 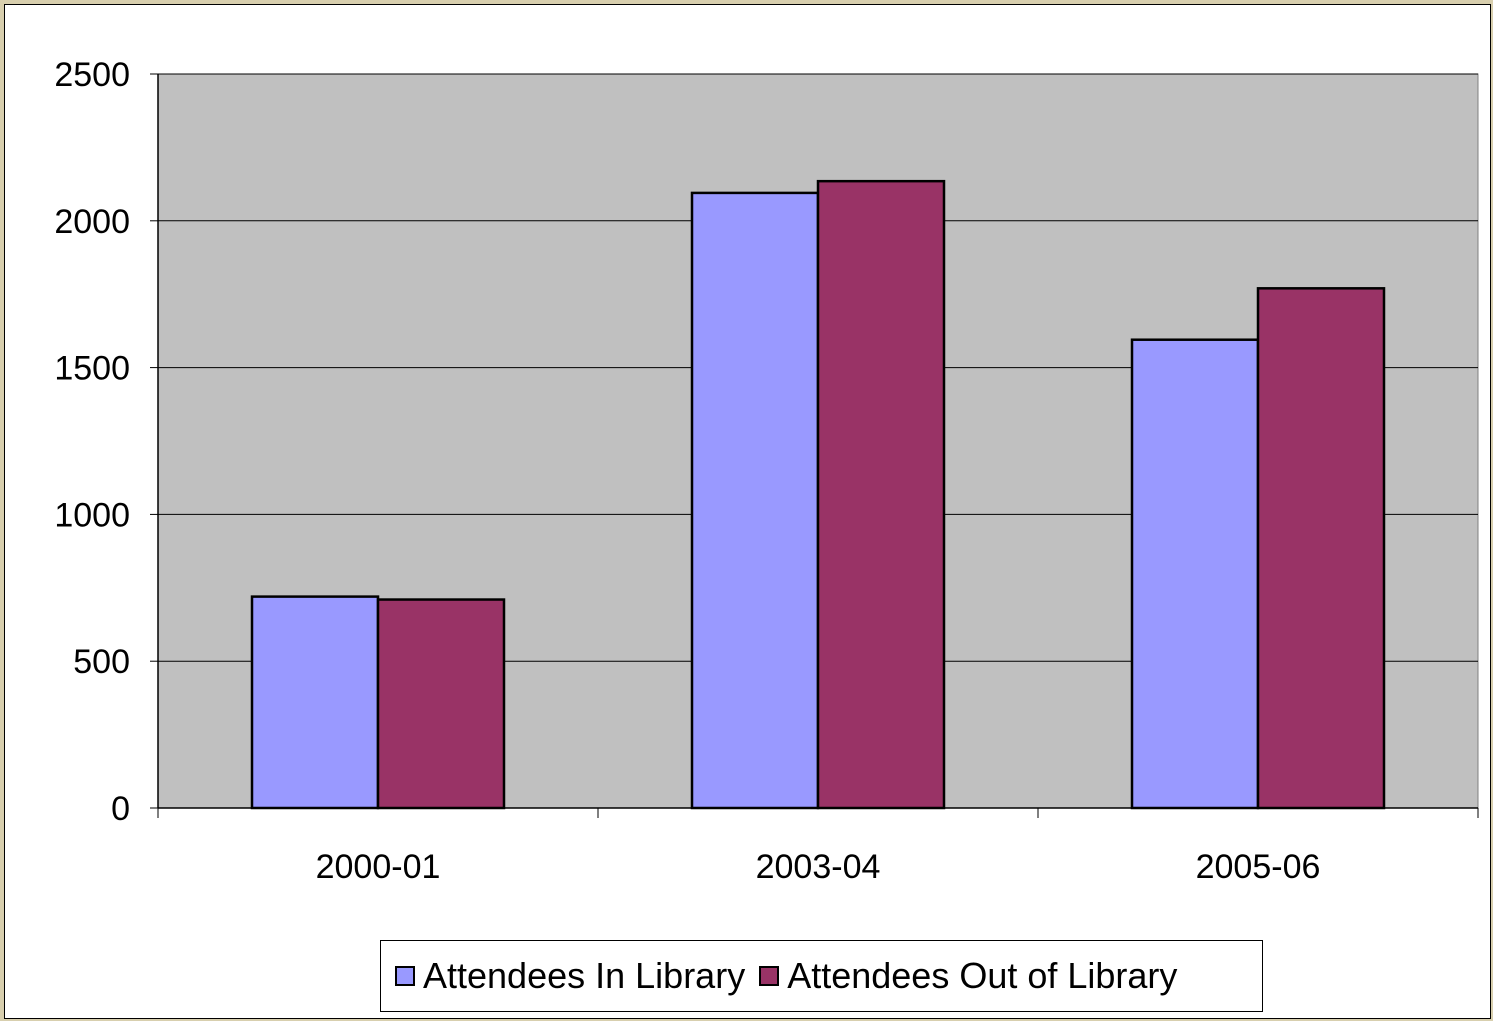 I want to click on y-tick-label: 1000, so click(x=92, y=515).